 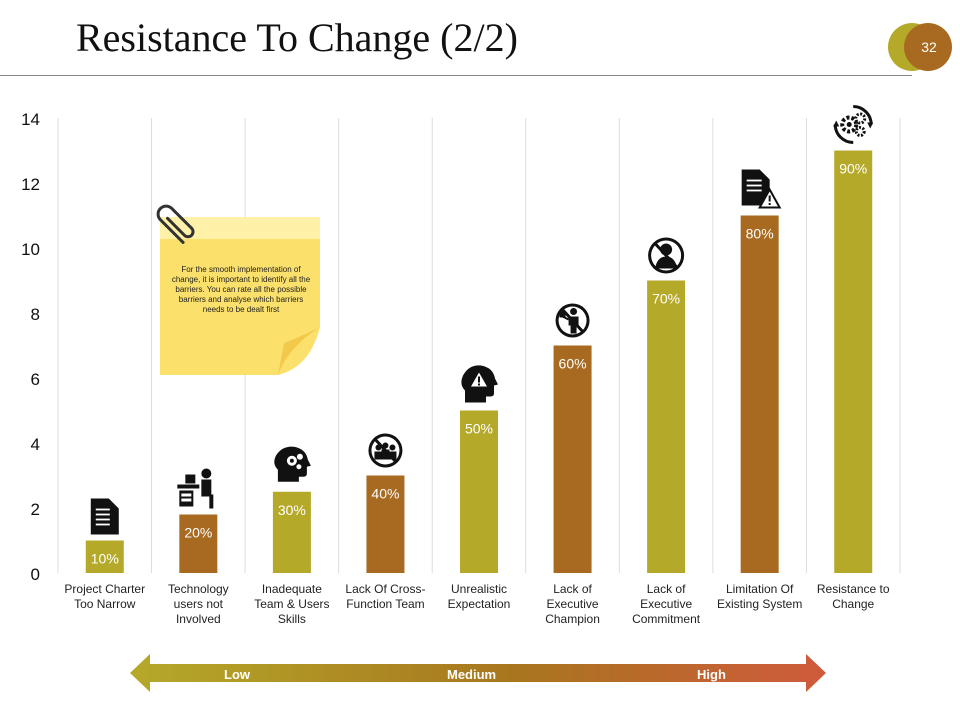 What do you see at coordinates (104, 516) in the screenshot?
I see `document-icon` at bounding box center [104, 516].